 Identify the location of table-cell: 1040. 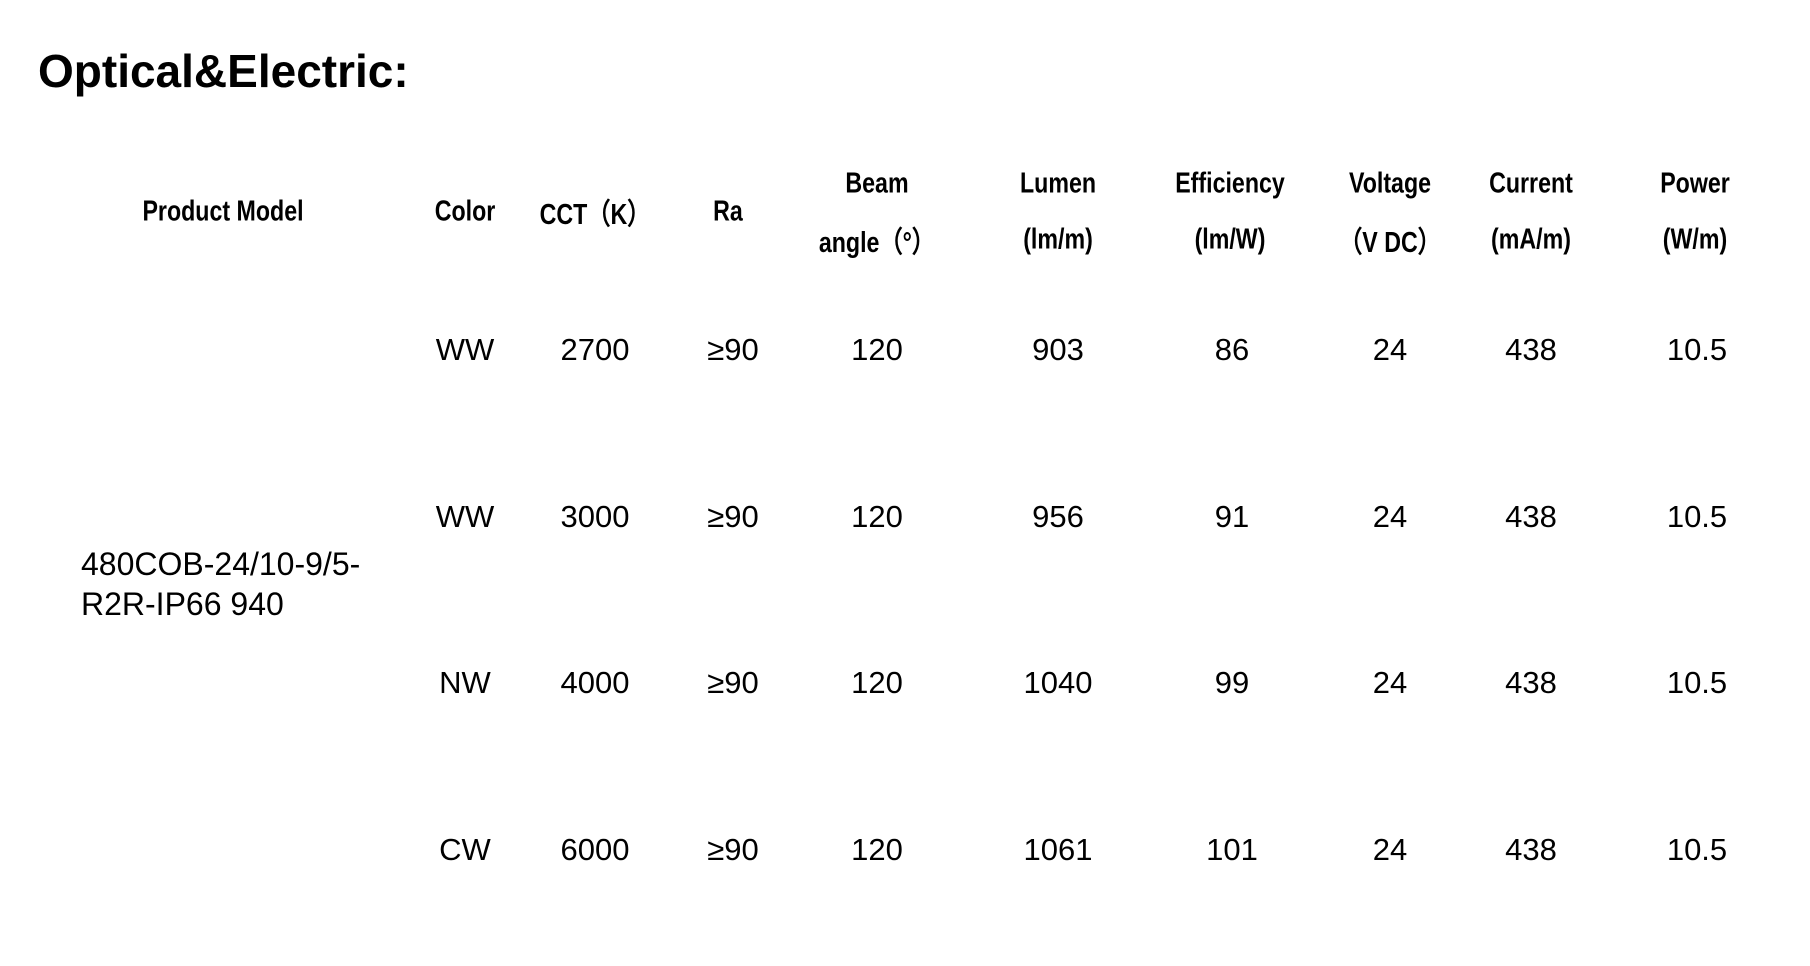
(1058, 682).